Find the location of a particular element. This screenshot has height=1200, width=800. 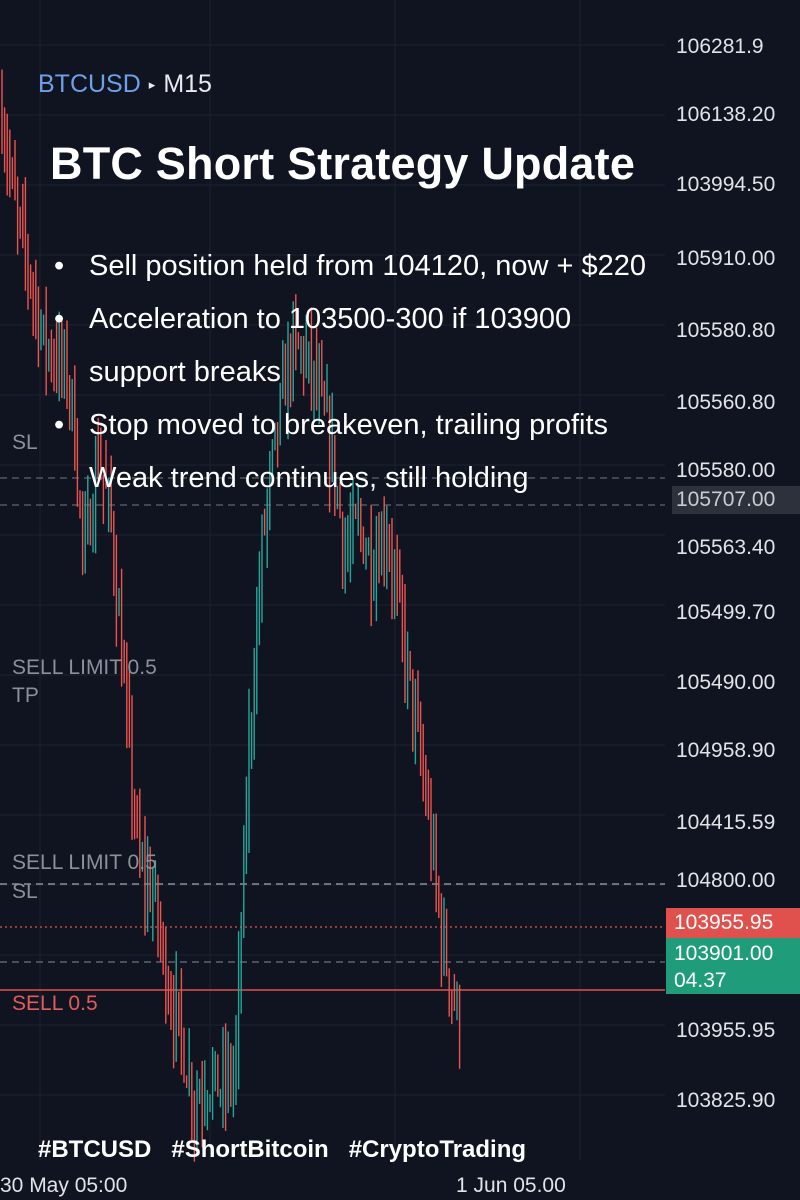

hashtags: #BTCUSD #ShortBitcoin #CryptoTrading is located at coordinates (282, 1150).